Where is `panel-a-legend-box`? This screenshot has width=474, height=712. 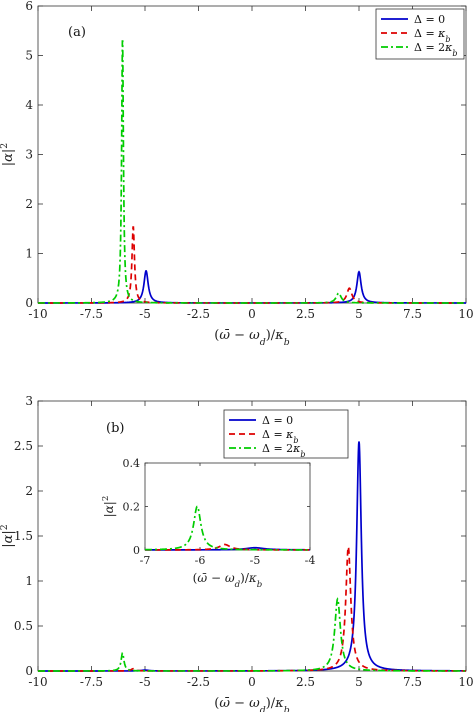 panel-a-legend-box is located at coordinates (420, 34).